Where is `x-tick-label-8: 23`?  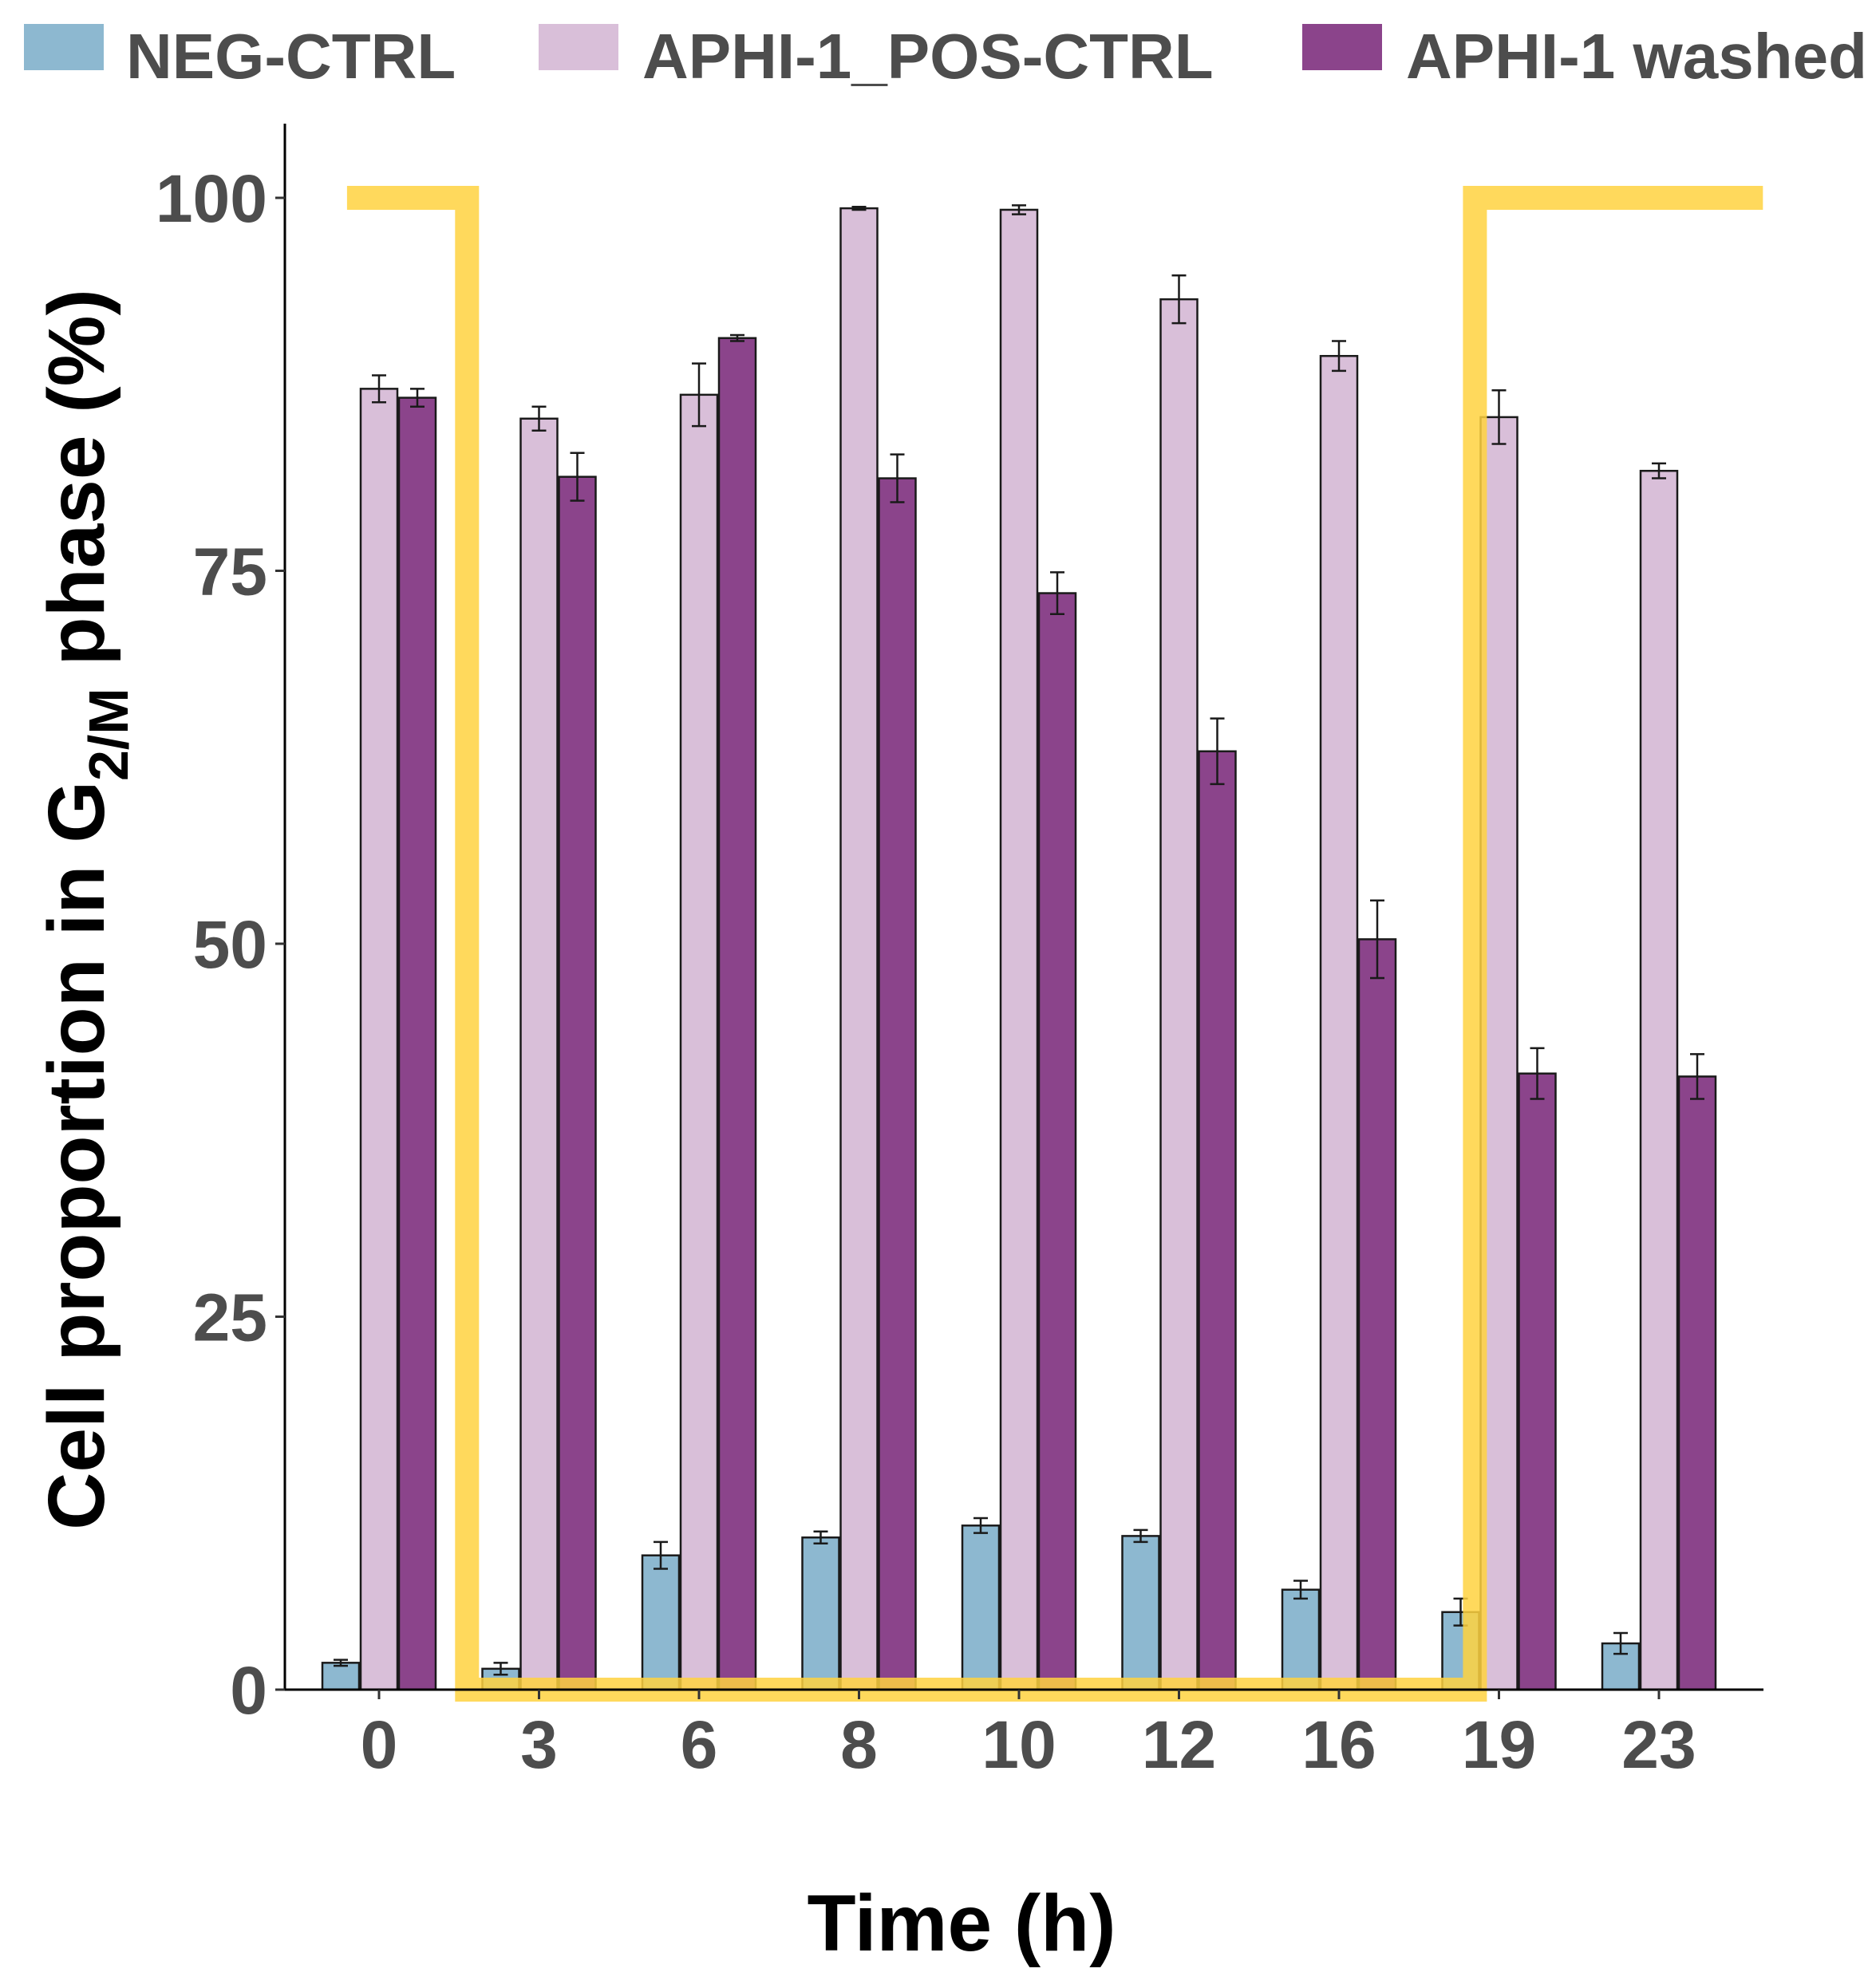 x-tick-label-8: 23 is located at coordinates (1658, 1745).